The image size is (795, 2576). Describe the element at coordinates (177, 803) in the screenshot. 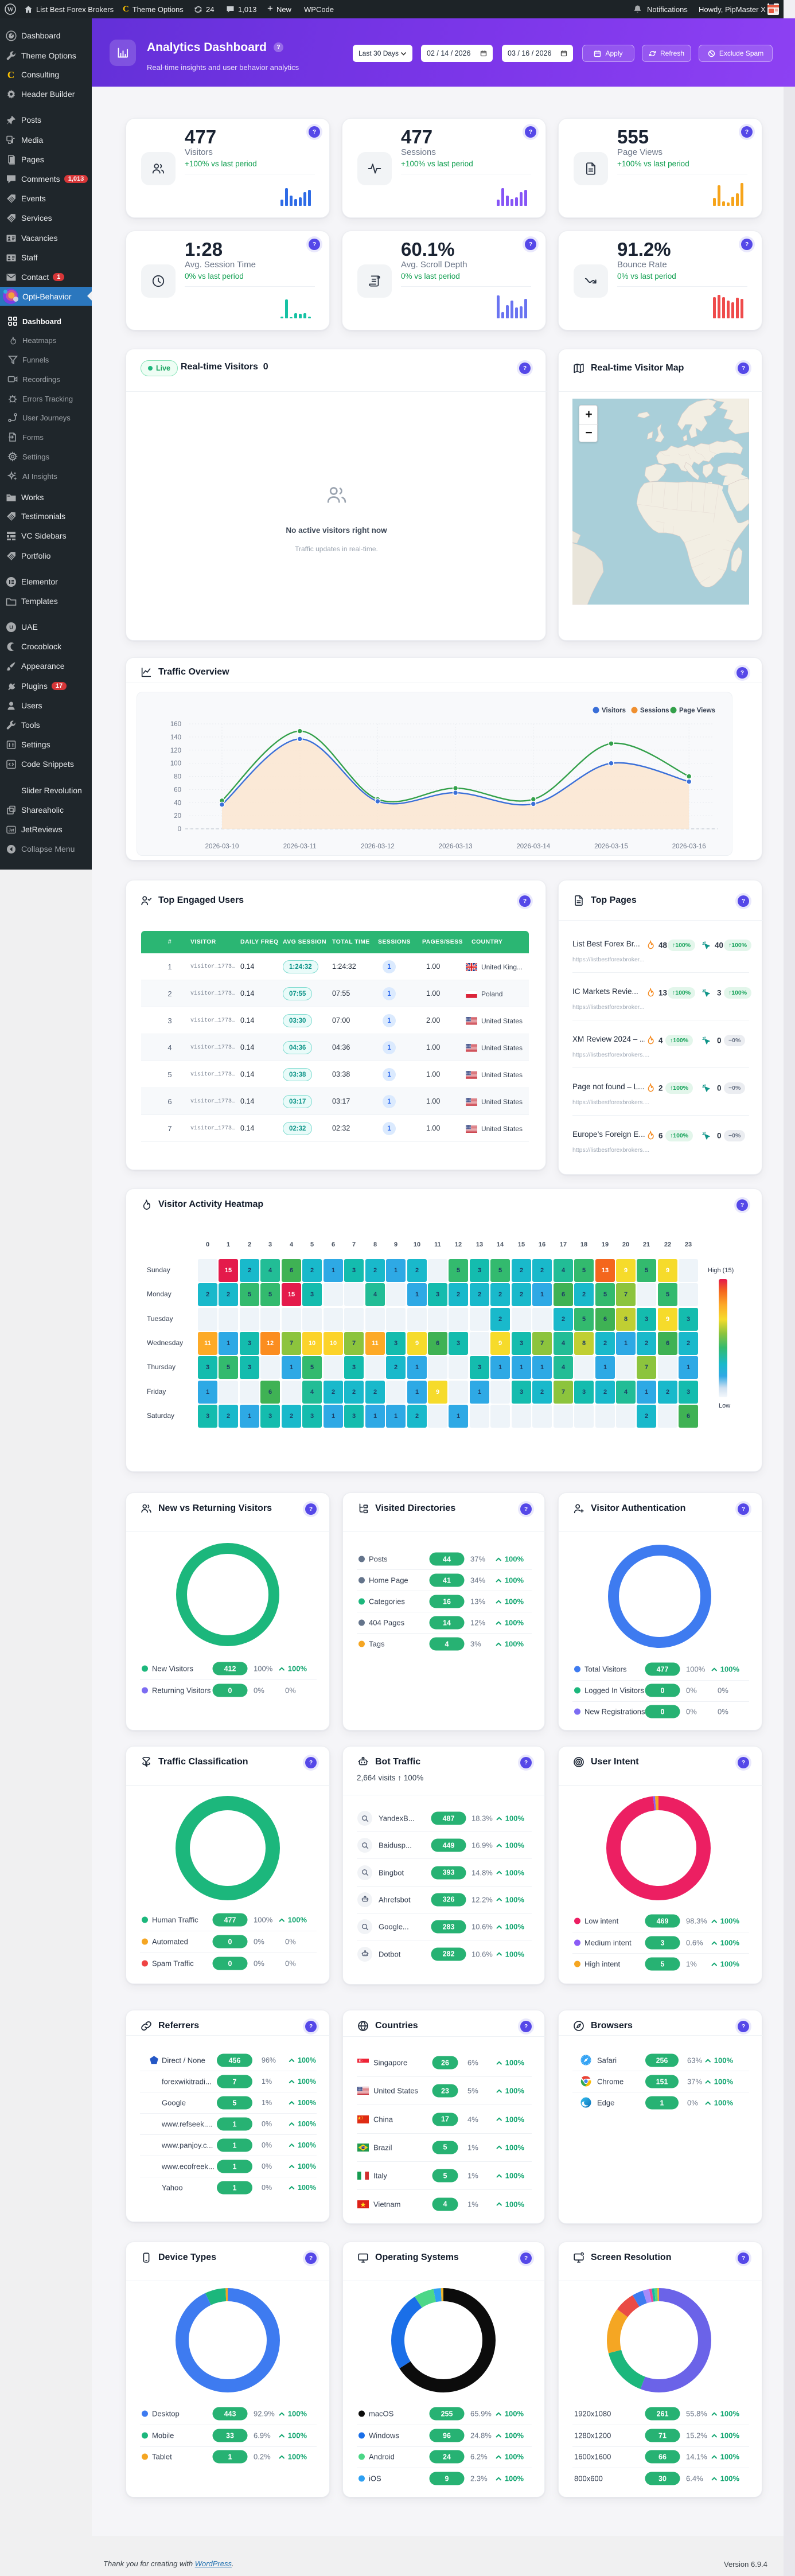

I see `svg-text: 40` at that location.